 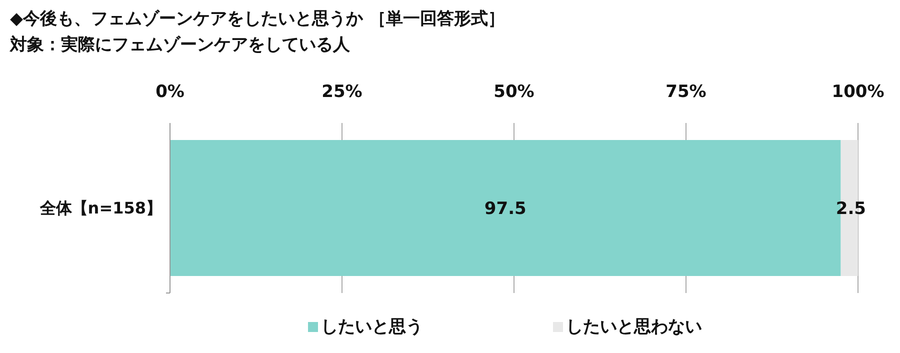 I want to click on x-tick-label: 0%, so click(x=170, y=92).